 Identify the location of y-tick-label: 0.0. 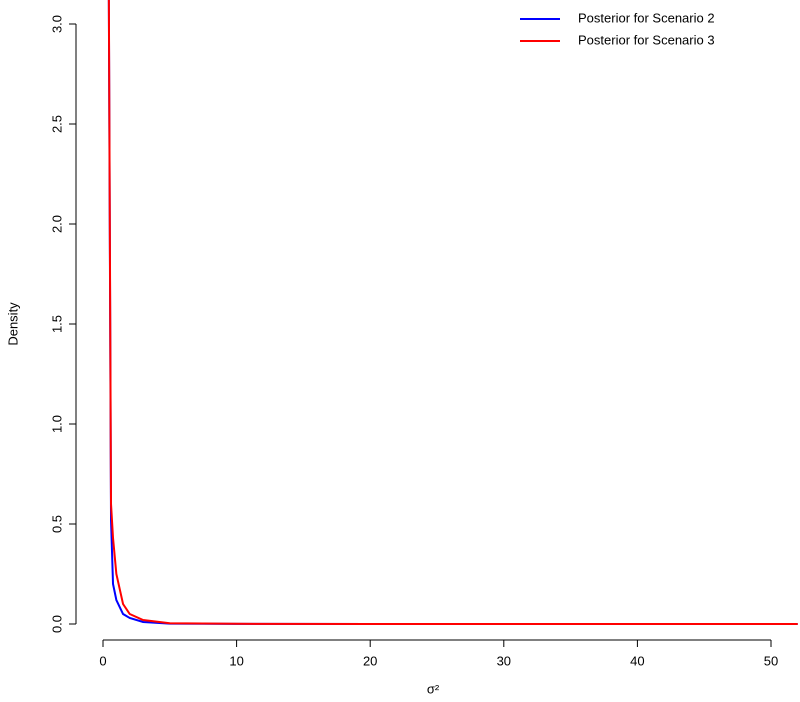
(56, 624).